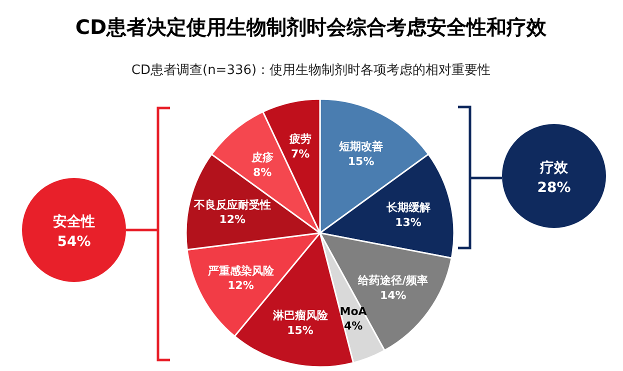 This screenshot has width=623, height=371. What do you see at coordinates (74, 221) in the screenshot?
I see `text: 安全性` at bounding box center [74, 221].